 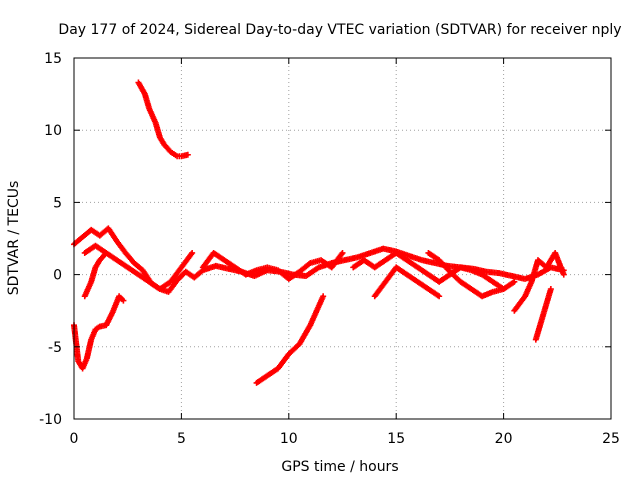 I want to click on y-tick-label: 0, so click(x=57, y=276).